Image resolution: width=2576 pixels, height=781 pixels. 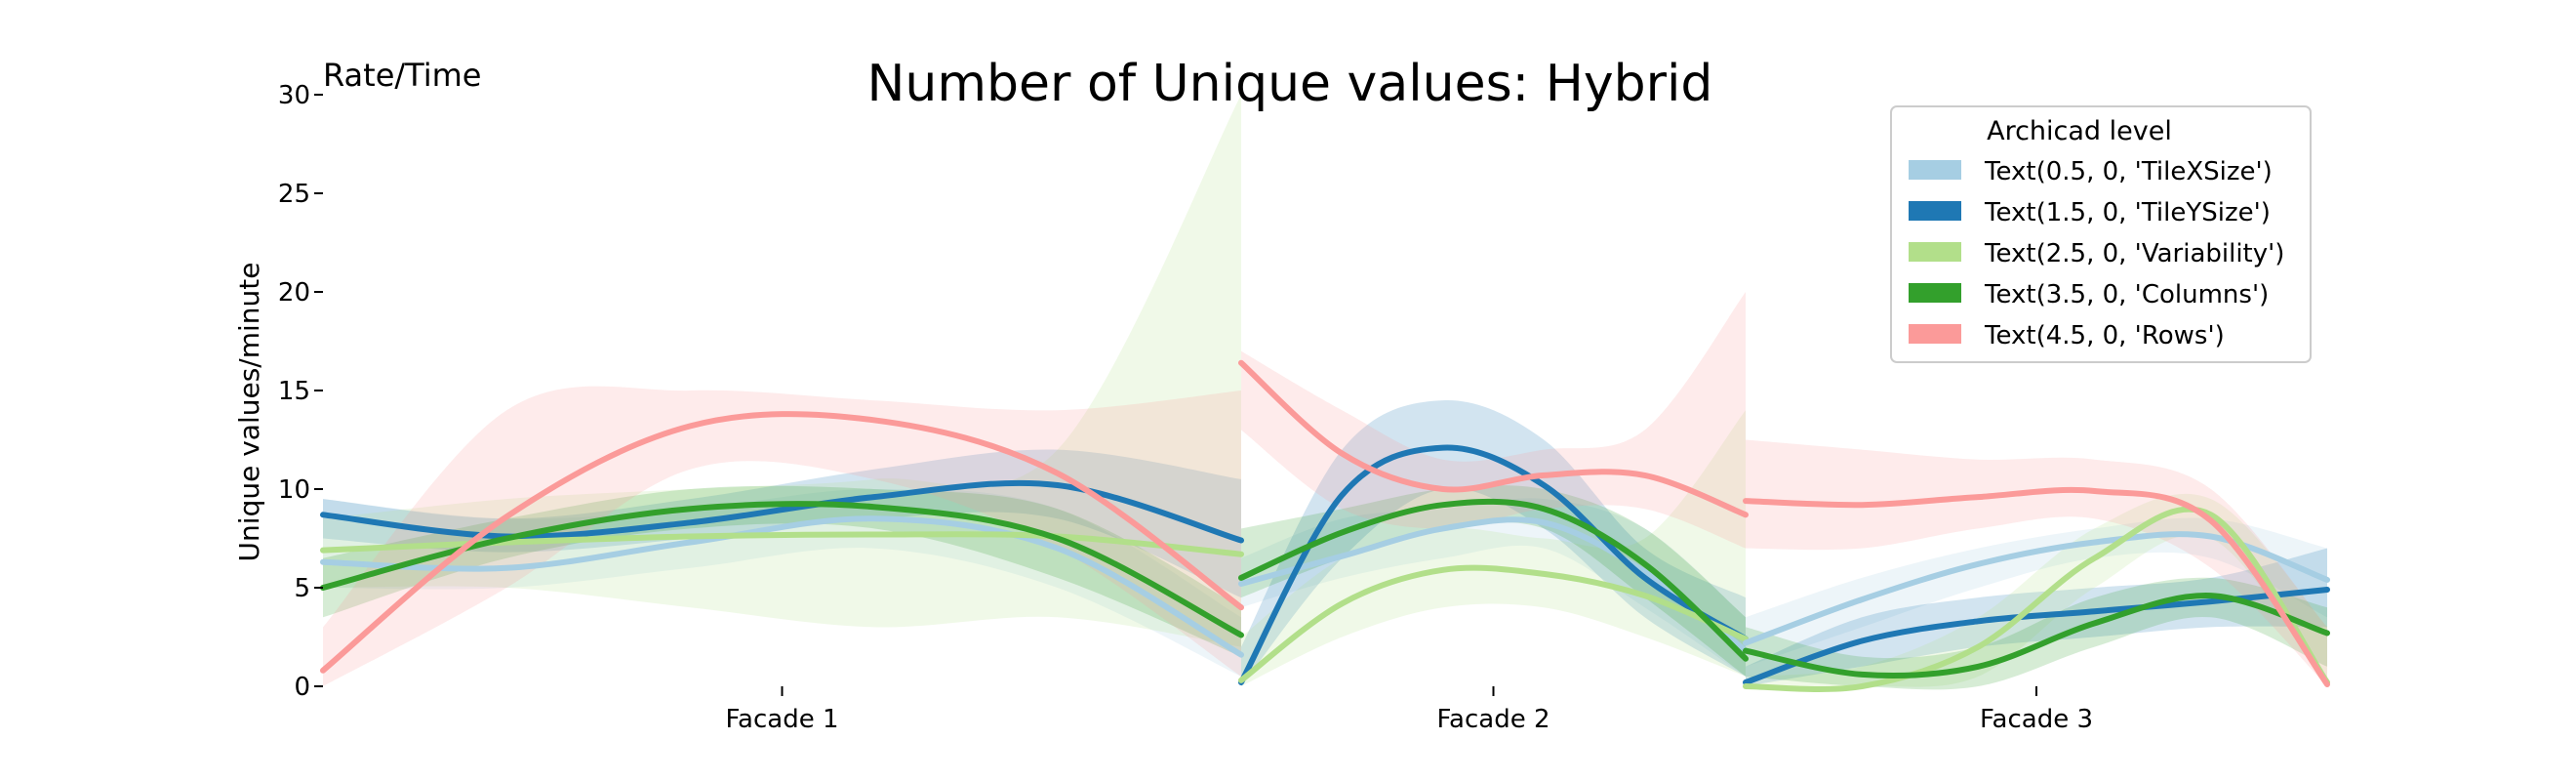 I want to click on band-panel2-series1, so click(x=1493, y=587).